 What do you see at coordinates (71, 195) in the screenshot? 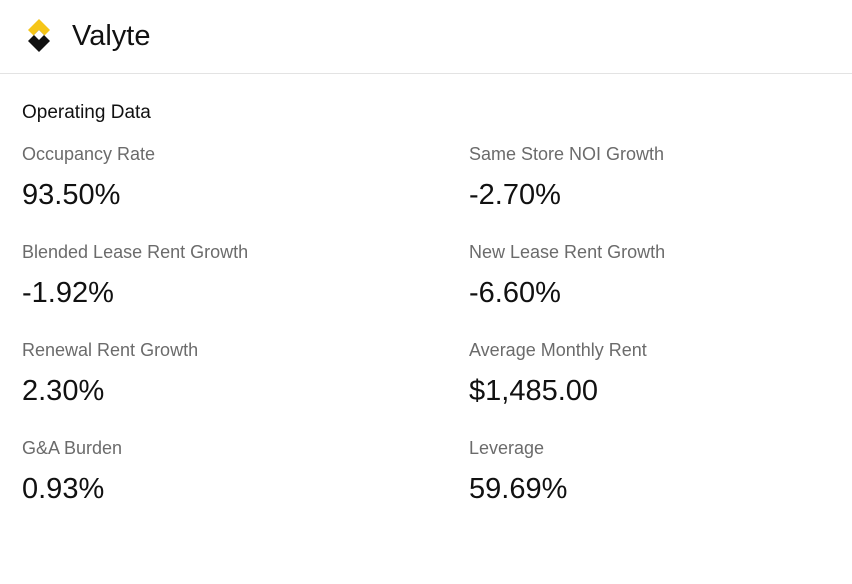
I see `metric-value: 93.50%` at bounding box center [71, 195].